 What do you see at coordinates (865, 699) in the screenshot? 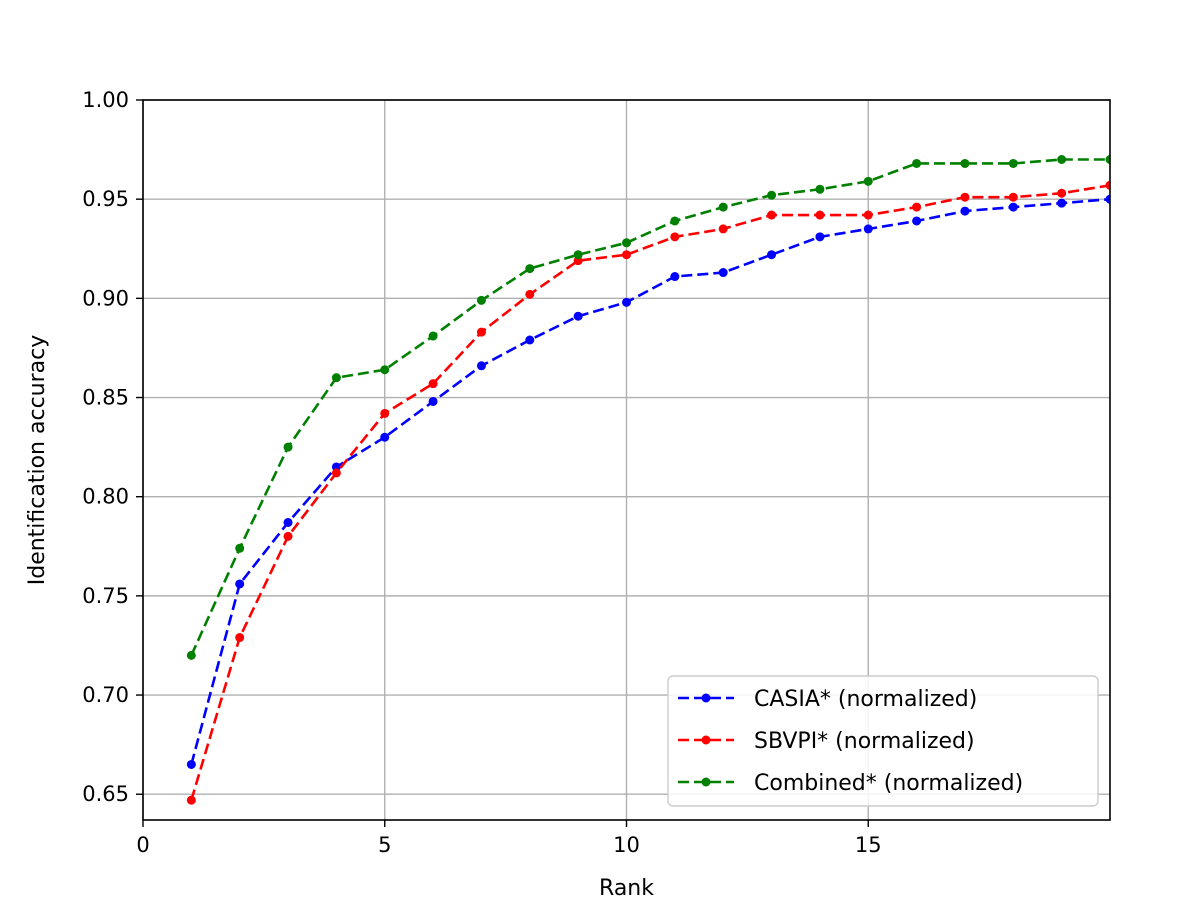
I see `legend-label-1: CASIA* (normalized)` at bounding box center [865, 699].